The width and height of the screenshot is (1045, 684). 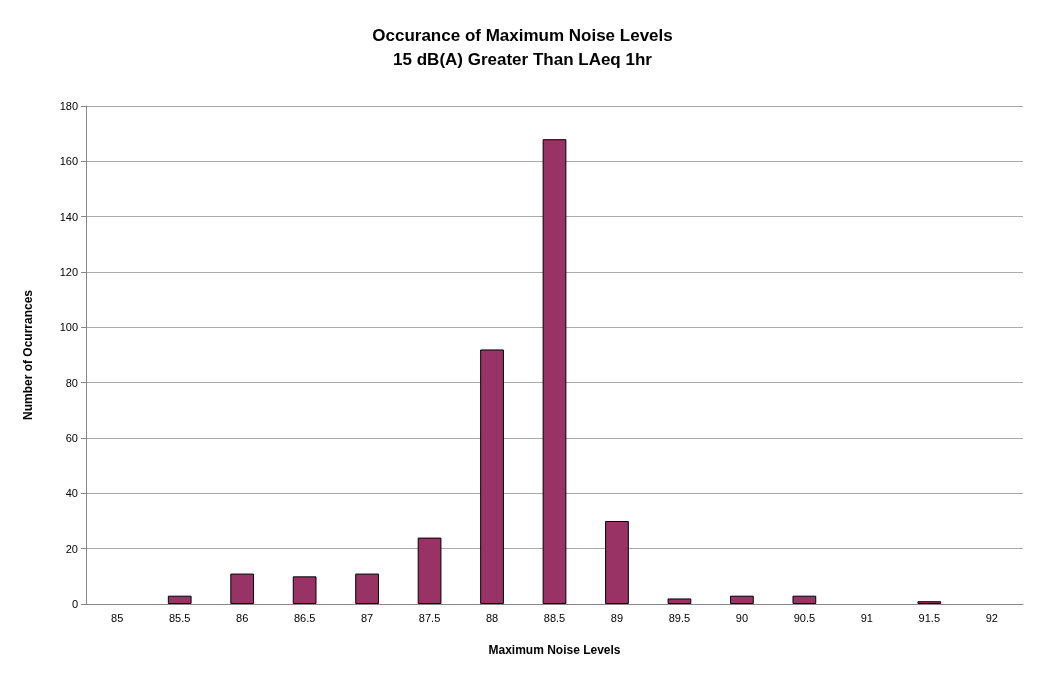 I want to click on x-tick-label: 89.5, so click(x=679, y=617).